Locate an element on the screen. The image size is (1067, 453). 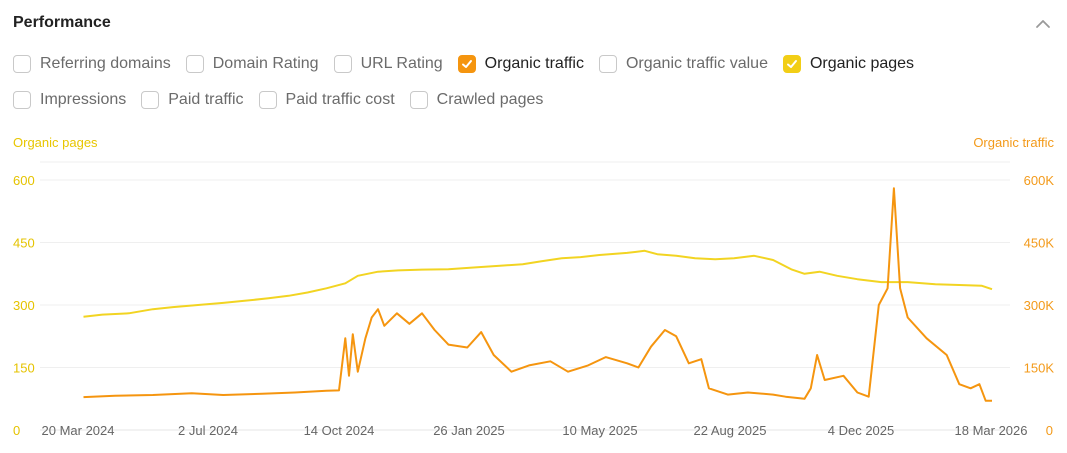
x-axis-tick-label: 20 Mar 2024 is located at coordinates (78, 430).